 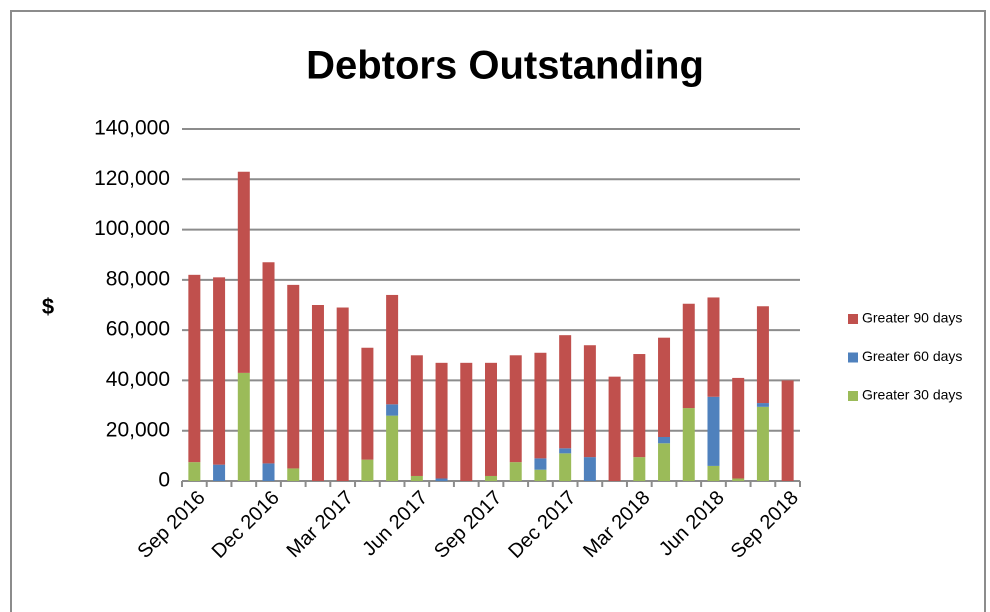 I want to click on y-tick-label: 60,000, so click(x=138, y=329).